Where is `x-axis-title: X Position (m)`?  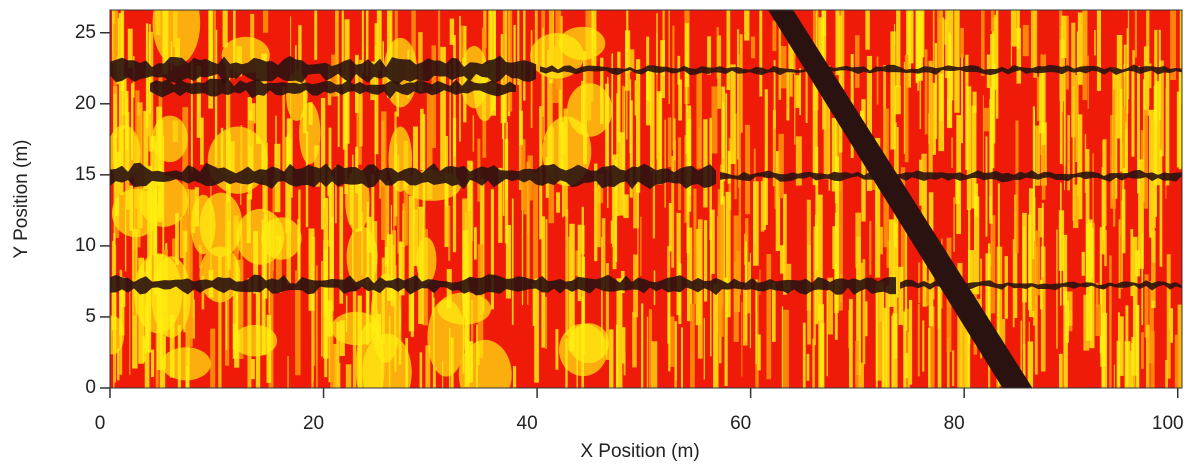 x-axis-title: X Position (m) is located at coordinates (639, 451).